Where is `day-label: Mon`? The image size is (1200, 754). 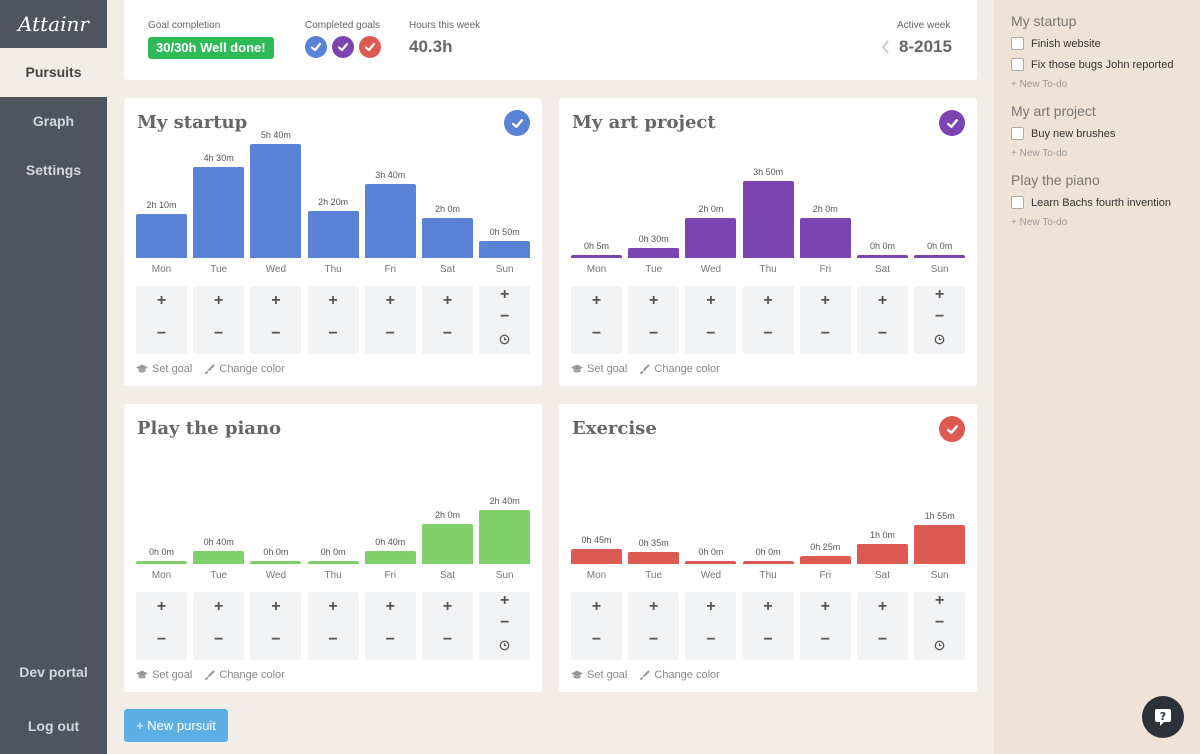
day-label: Mon is located at coordinates (596, 269).